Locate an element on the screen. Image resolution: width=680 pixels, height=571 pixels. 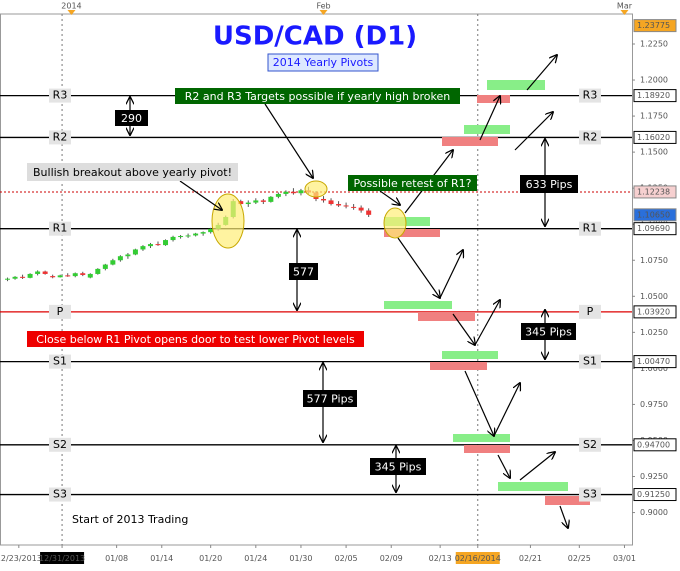
subtitle-box is located at coordinates (323, 62).